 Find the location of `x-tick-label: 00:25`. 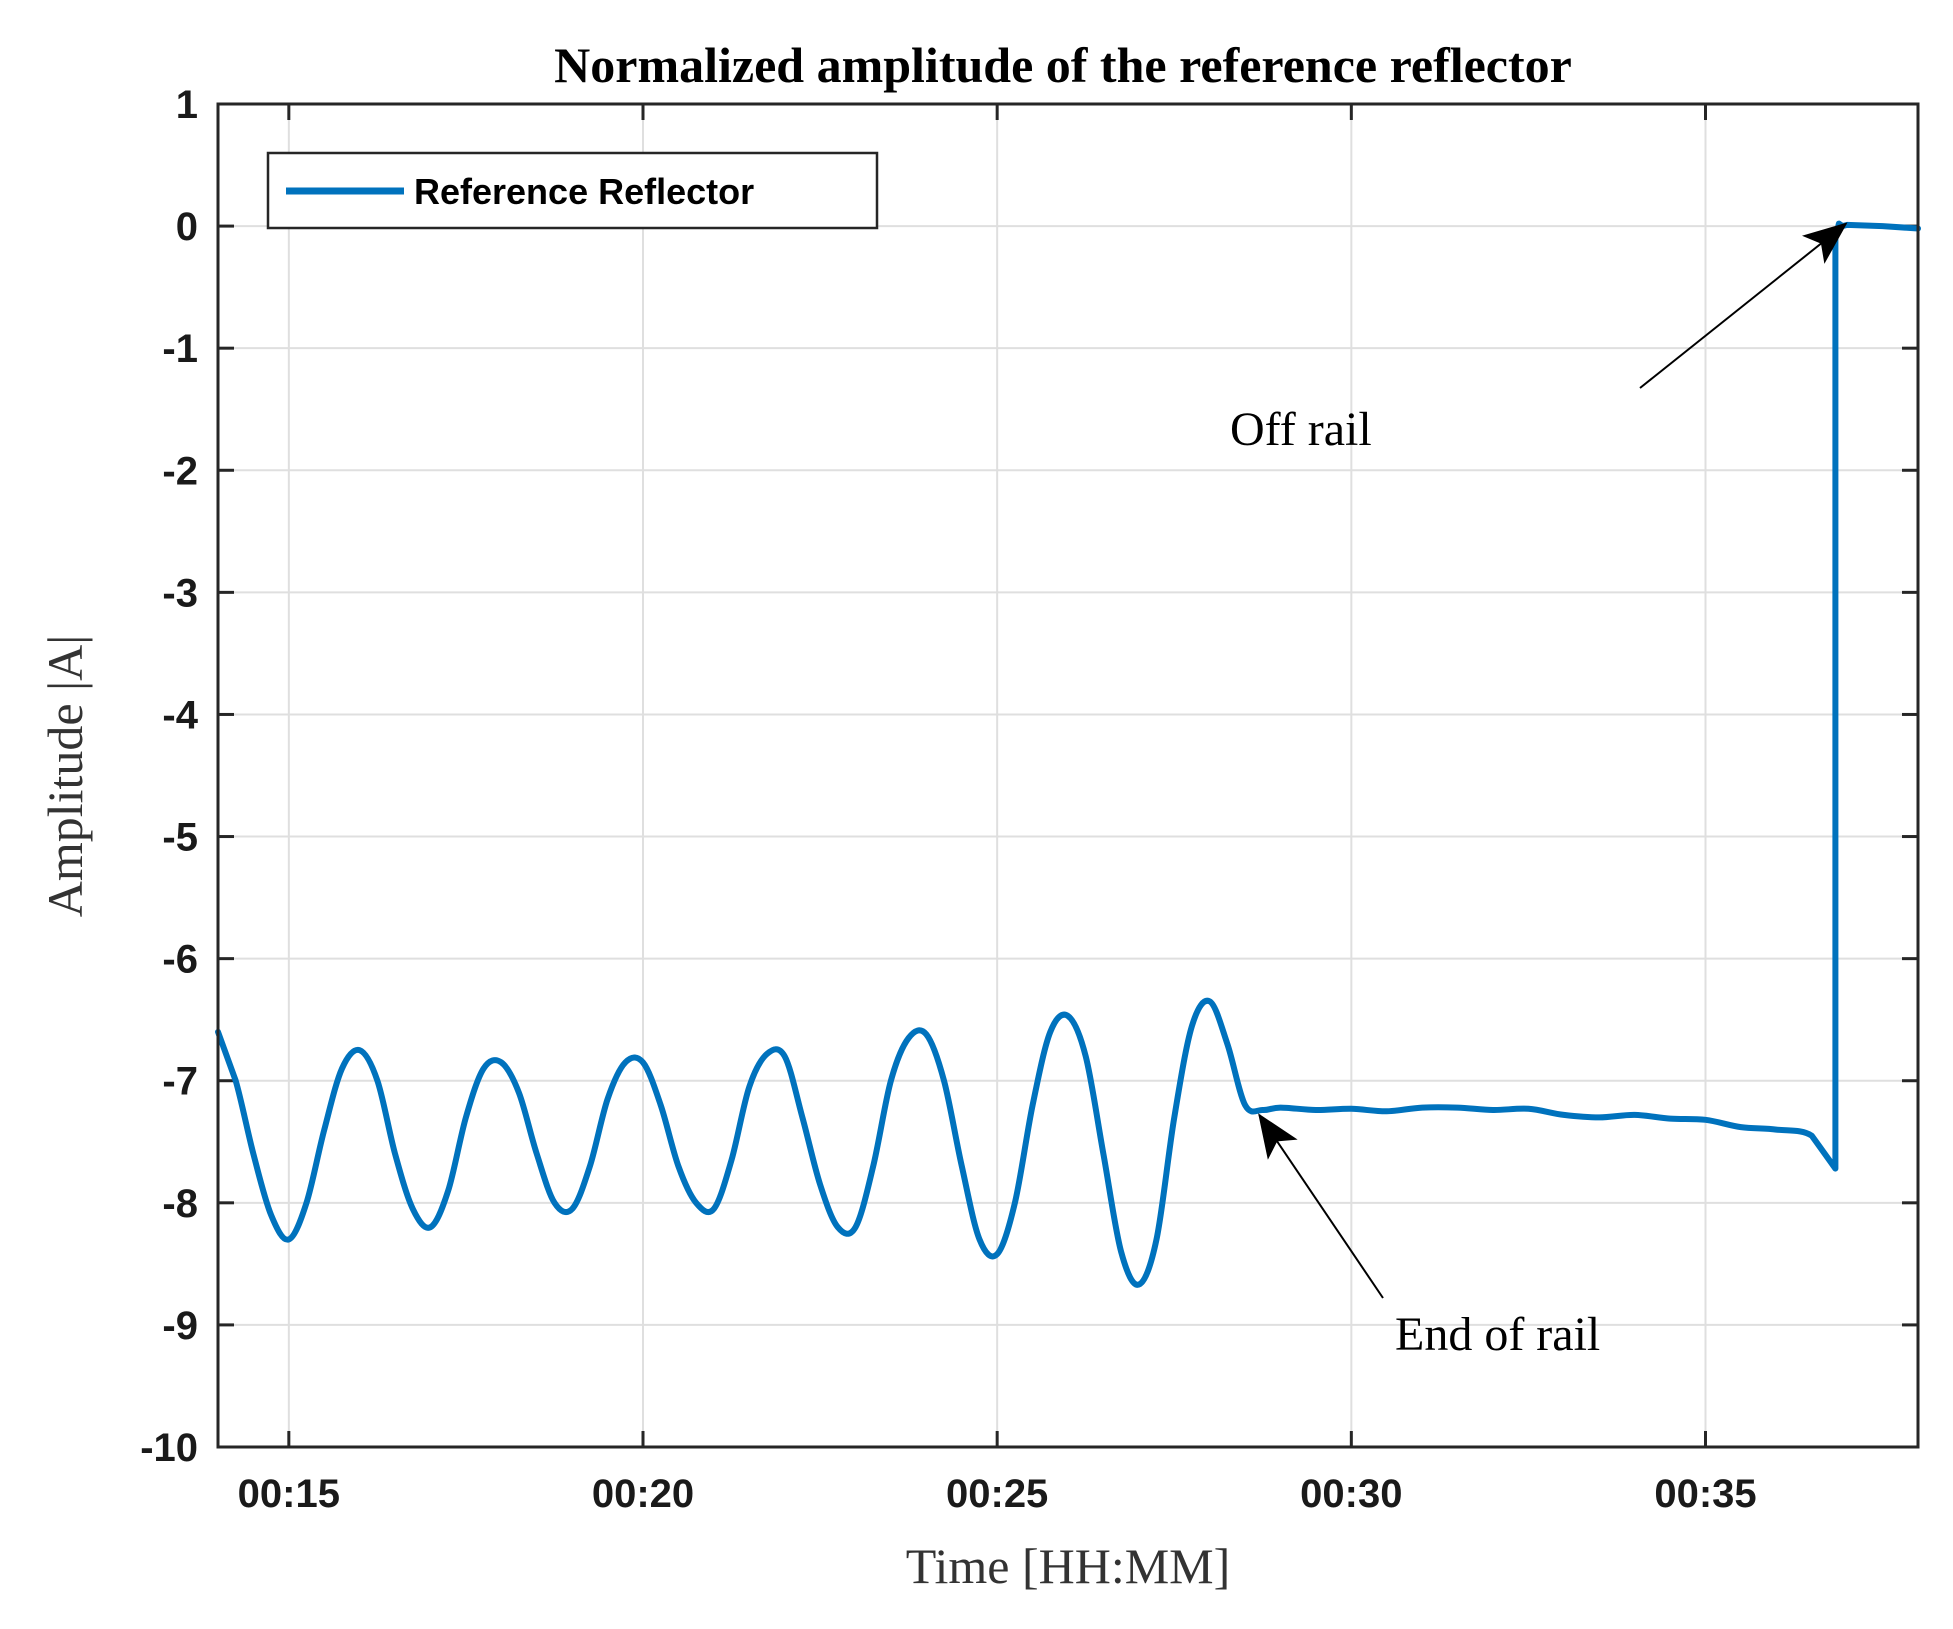

x-tick-label: 00:25 is located at coordinates (997, 1494).